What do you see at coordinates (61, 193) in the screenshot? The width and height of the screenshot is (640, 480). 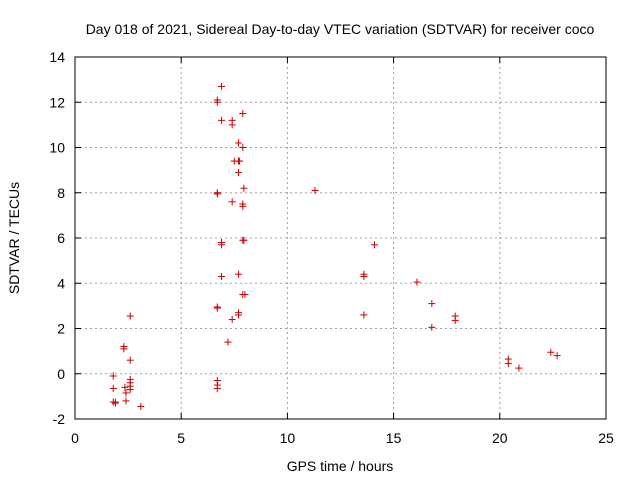 I see `y-tick-label: 8` at bounding box center [61, 193].